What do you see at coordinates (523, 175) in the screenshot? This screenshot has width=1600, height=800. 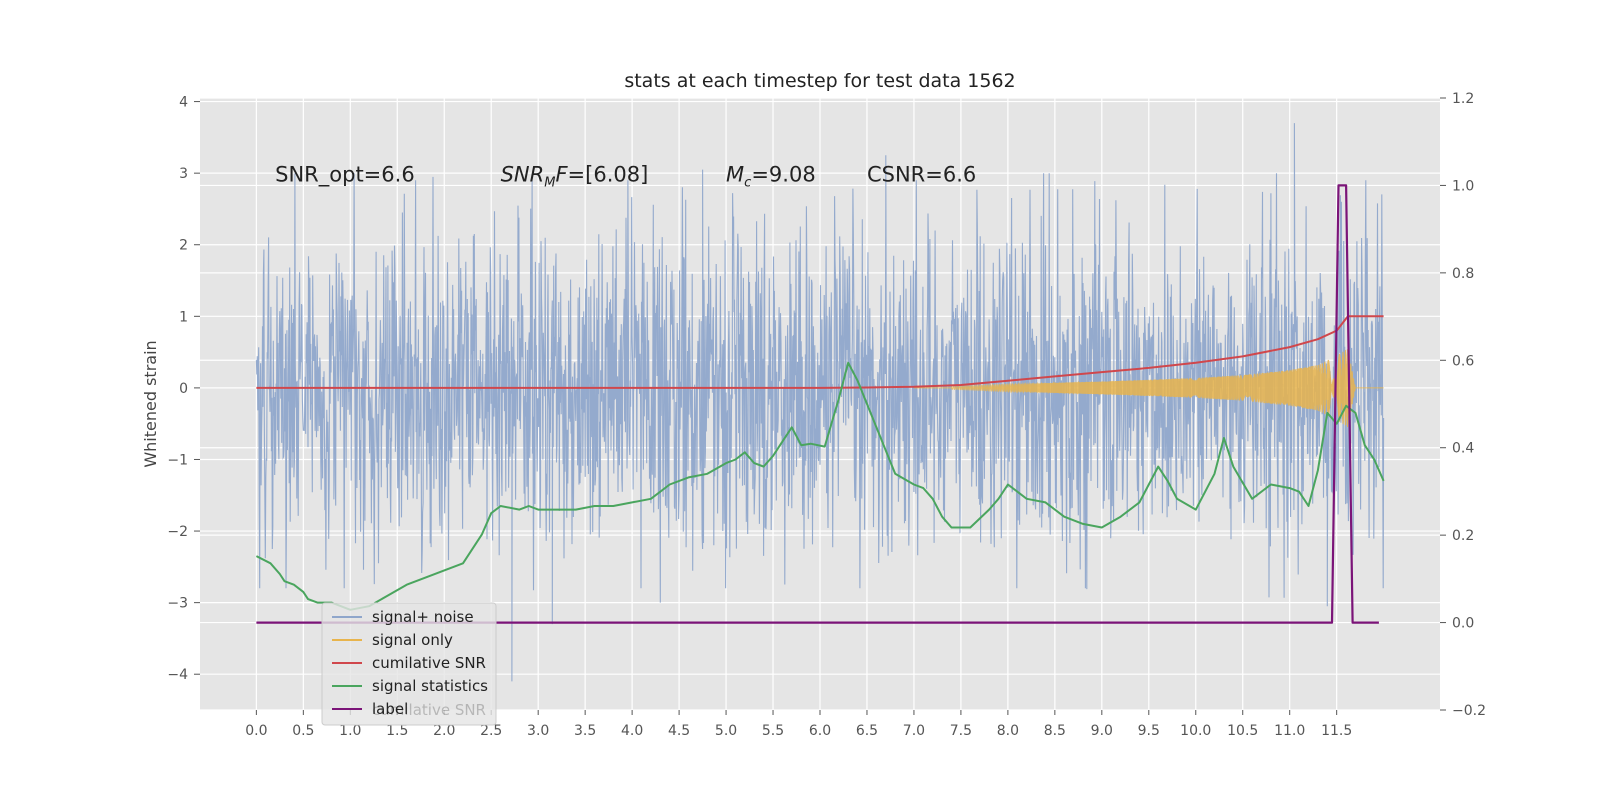 I see `annotation-prefix: SNR` at bounding box center [523, 175].